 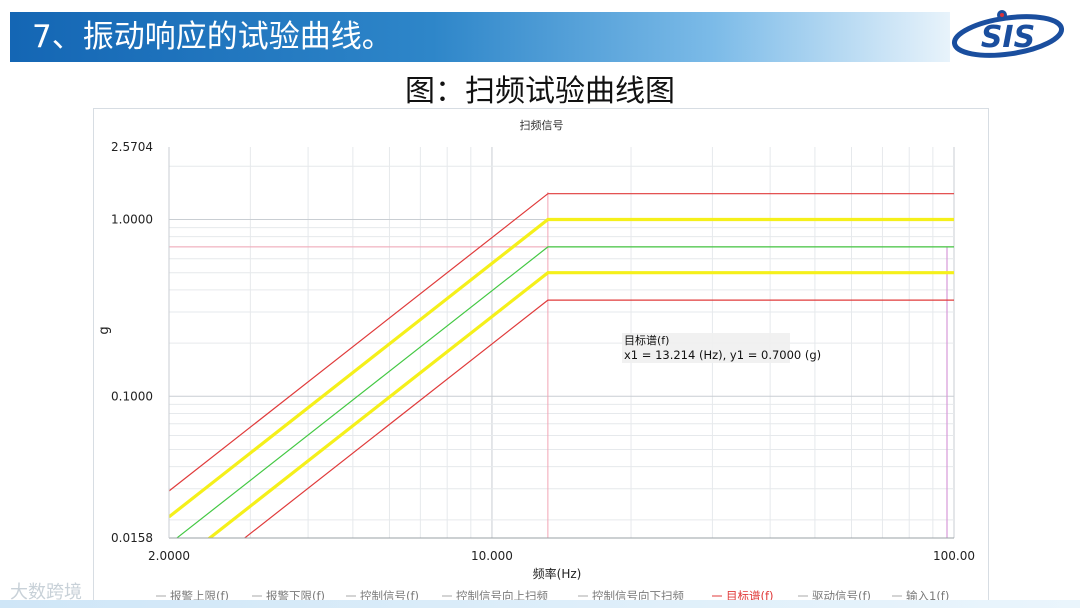 I want to click on annotation-box, so click(x=706, y=348).